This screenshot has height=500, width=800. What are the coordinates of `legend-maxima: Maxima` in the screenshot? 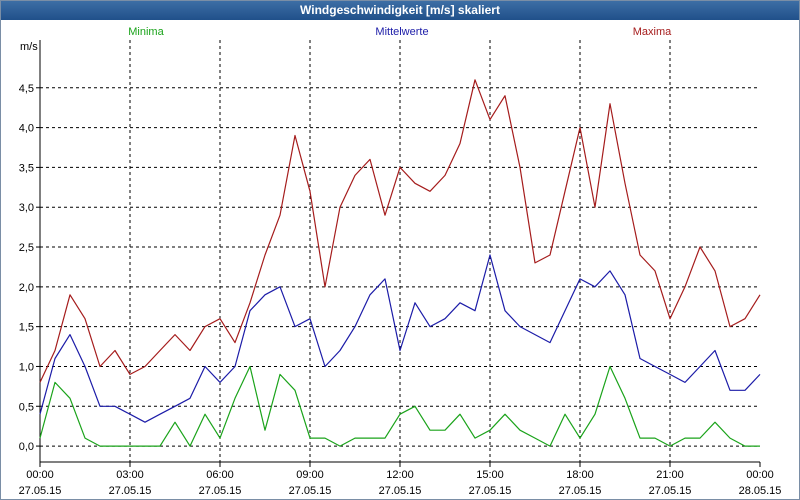 It's located at (652, 32).